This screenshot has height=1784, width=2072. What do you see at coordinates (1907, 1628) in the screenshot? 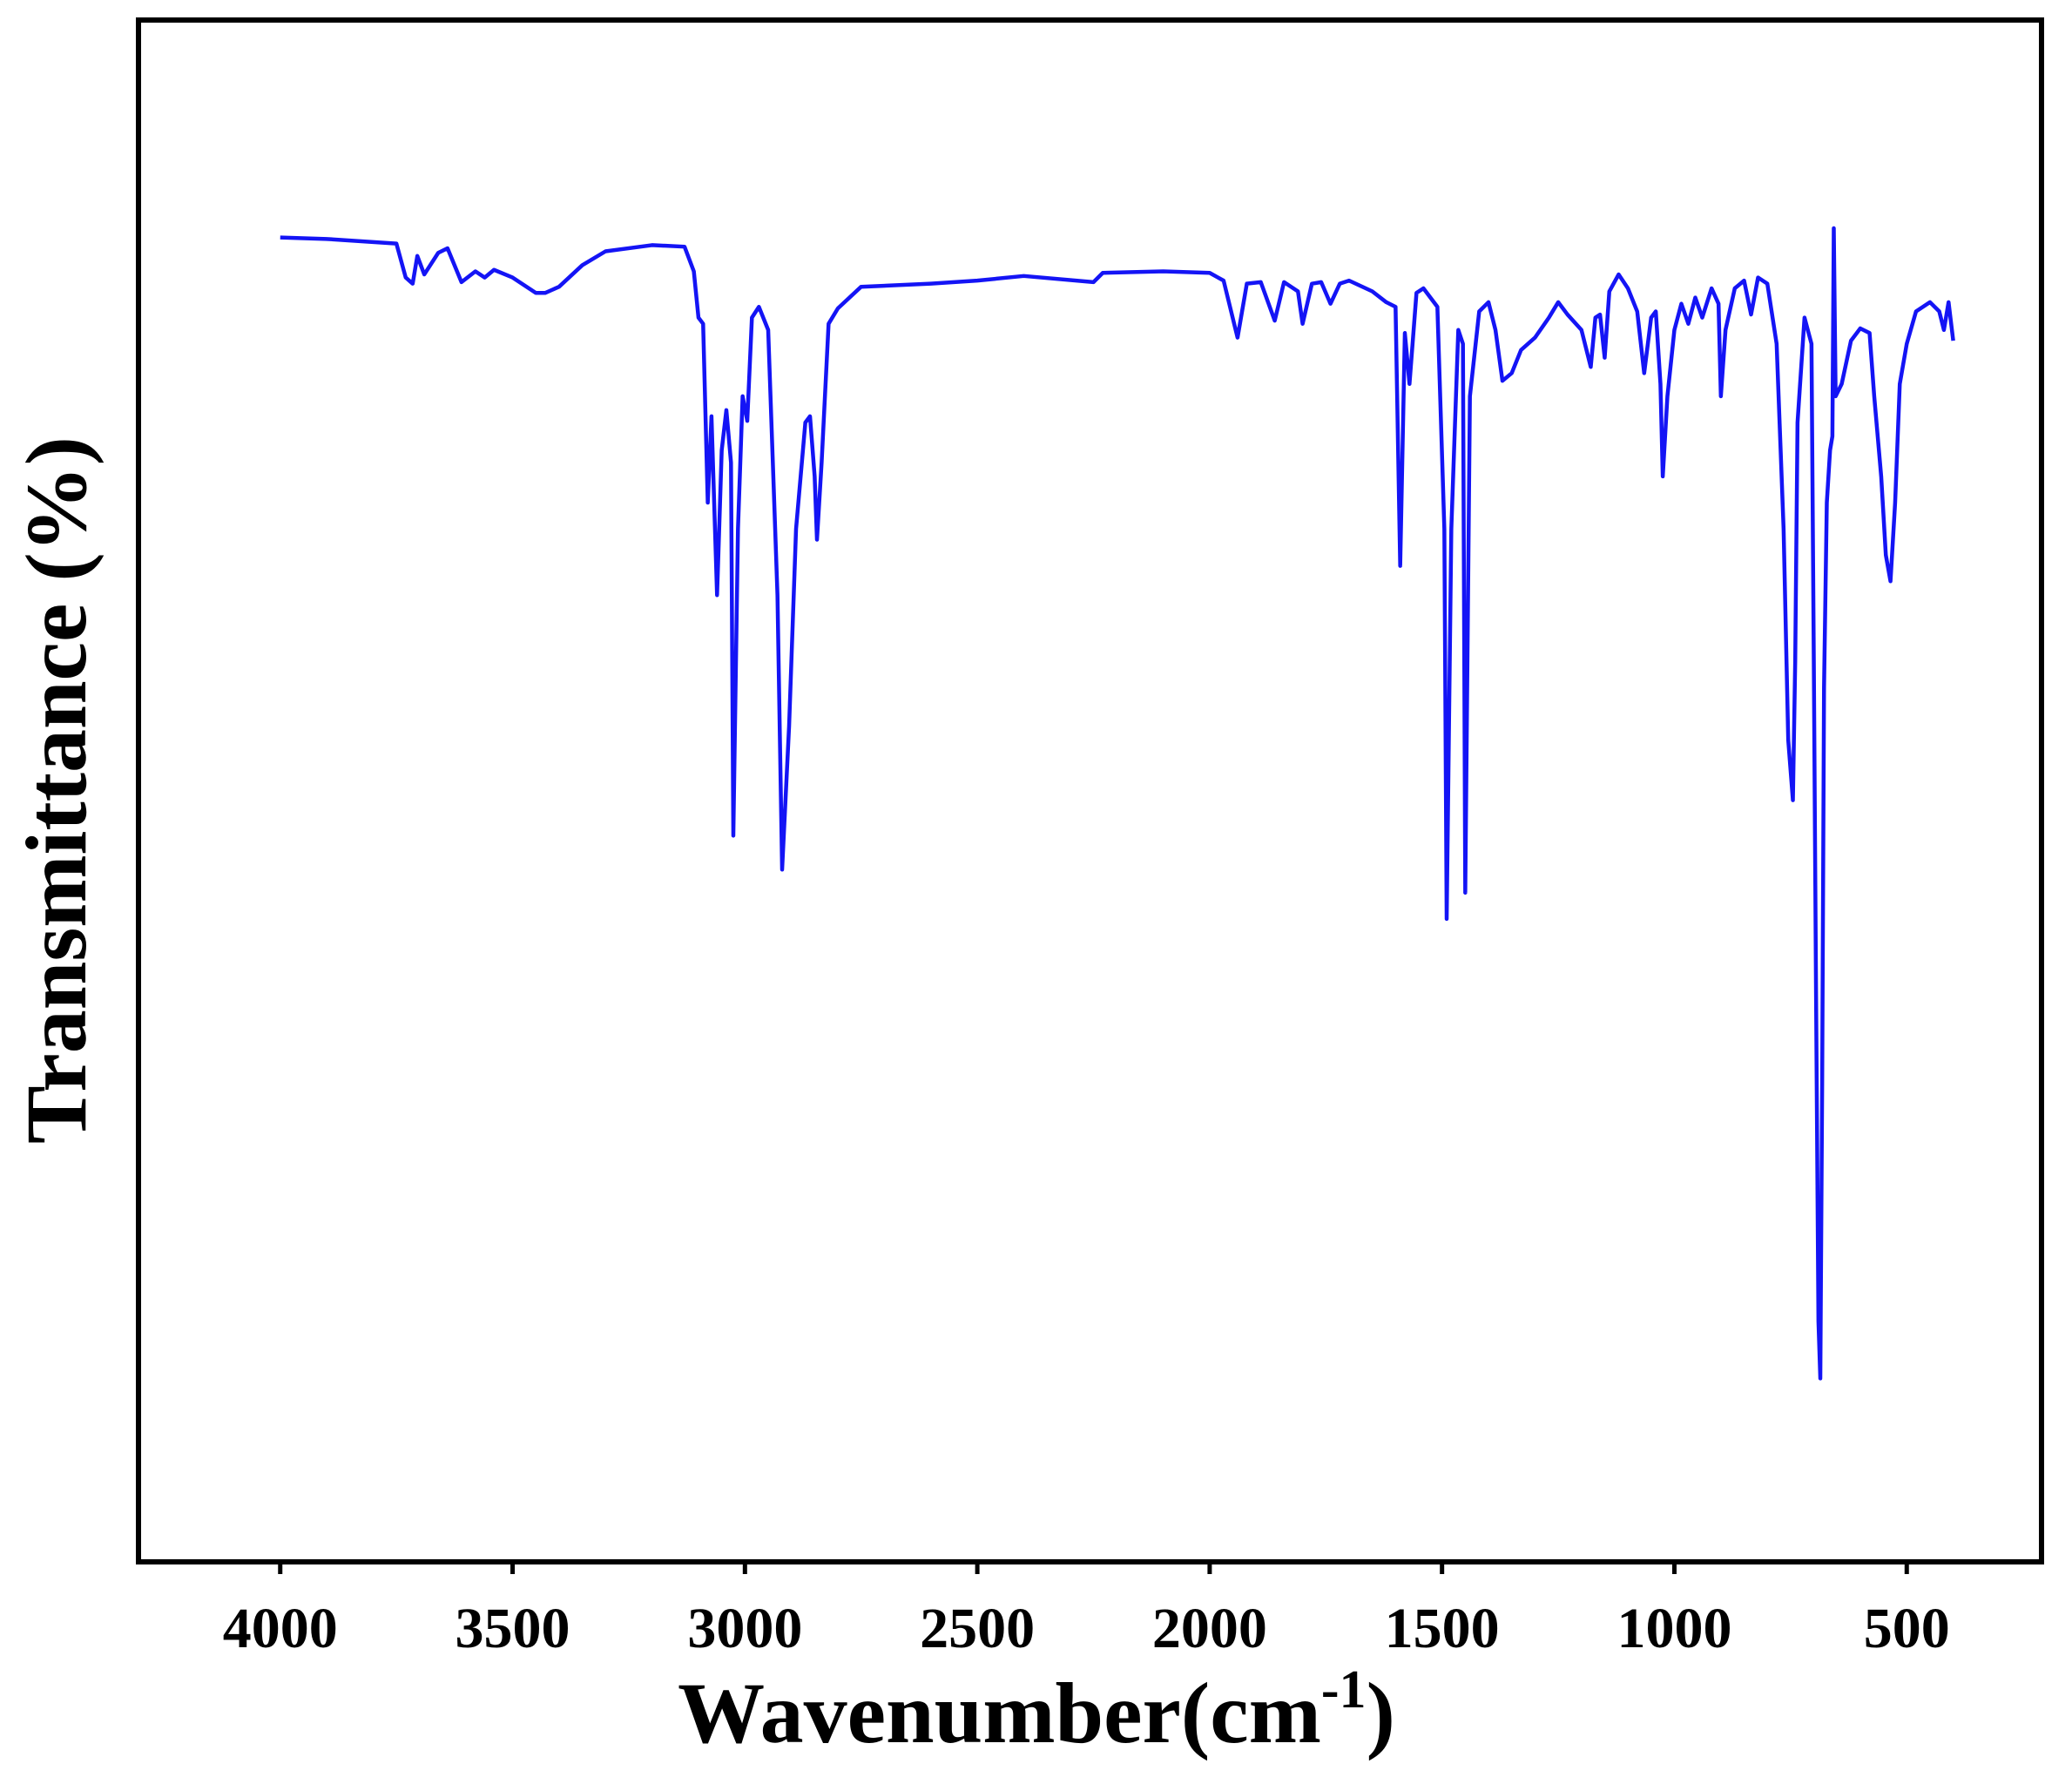
I see `x-tick-label: 500` at bounding box center [1907, 1628].